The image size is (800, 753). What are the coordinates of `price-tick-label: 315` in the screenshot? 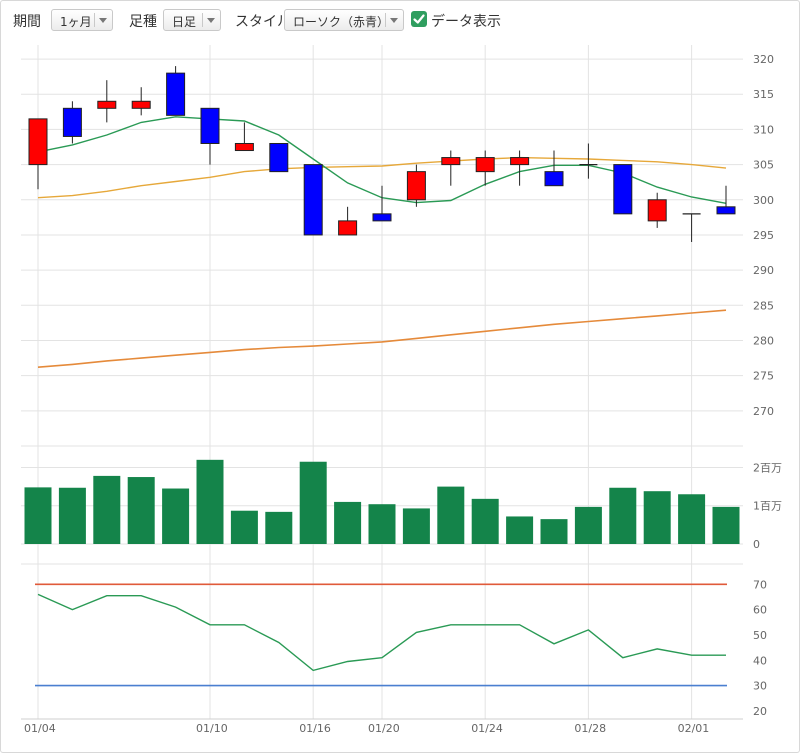 It's located at (763, 94).